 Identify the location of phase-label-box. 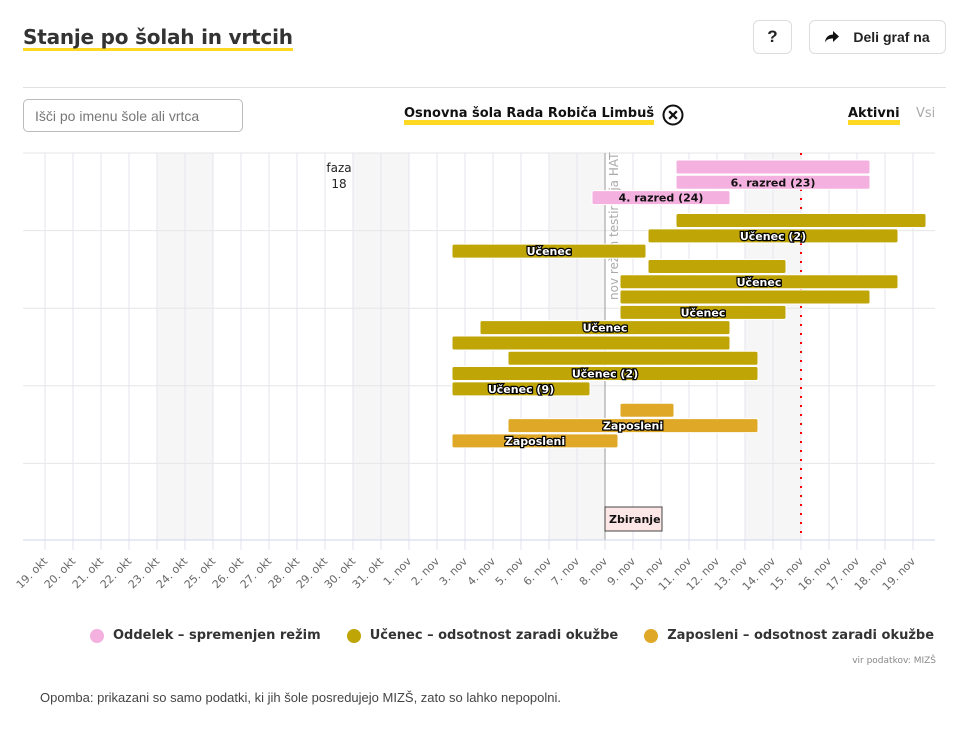
(633, 519).